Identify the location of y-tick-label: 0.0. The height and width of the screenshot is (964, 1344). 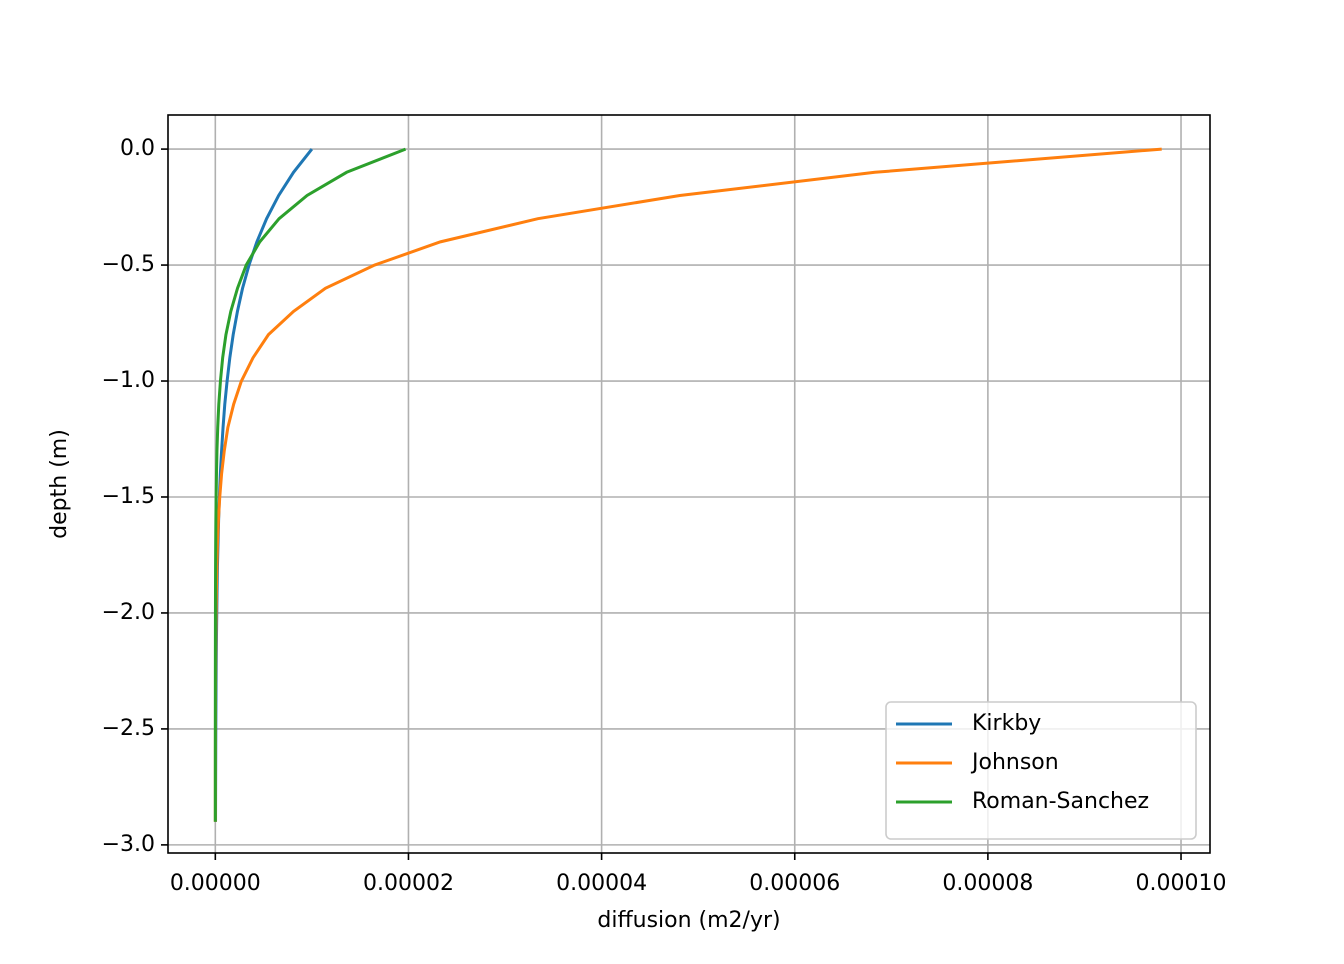
(137, 148).